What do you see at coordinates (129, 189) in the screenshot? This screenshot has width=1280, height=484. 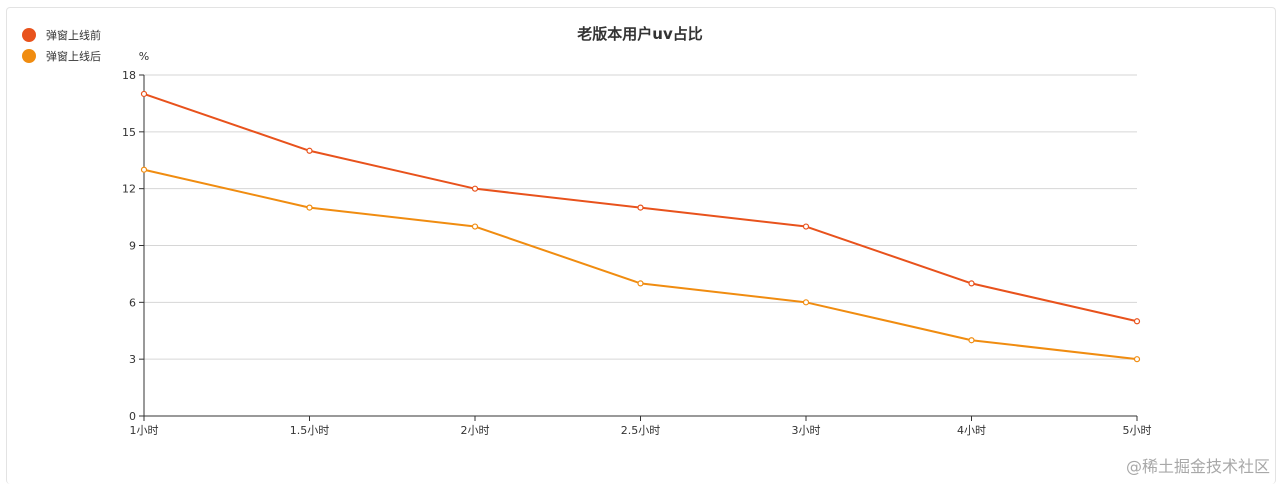 I see `y-tick-label: 12` at bounding box center [129, 189].